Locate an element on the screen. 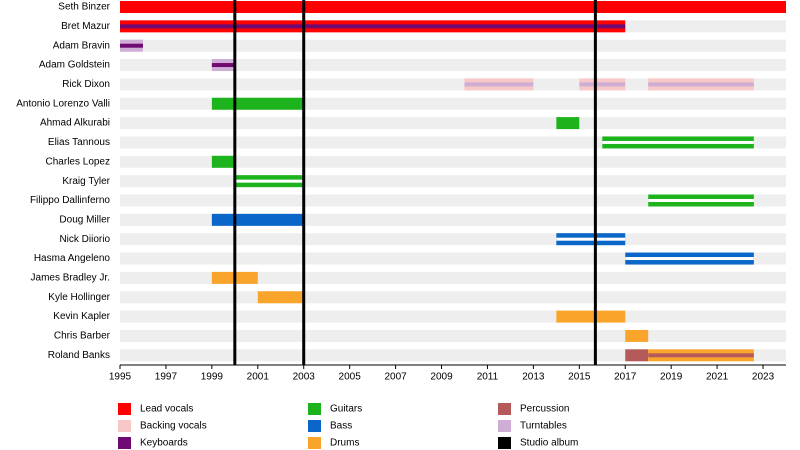  x-tick-label: 2009 is located at coordinates (441, 377).